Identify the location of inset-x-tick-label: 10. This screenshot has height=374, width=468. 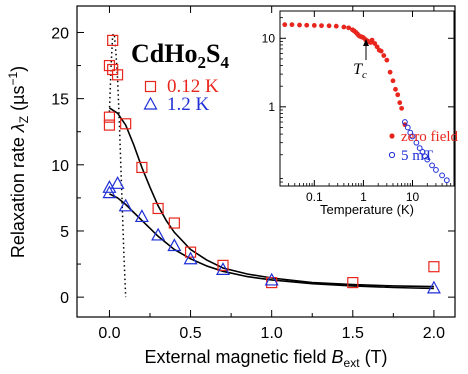
(413, 197).